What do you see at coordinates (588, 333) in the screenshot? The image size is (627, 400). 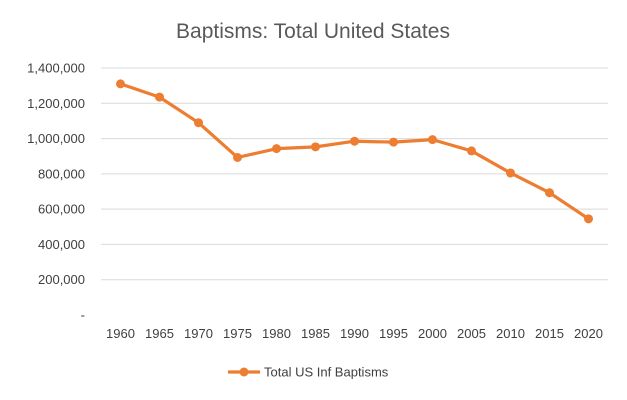 I see `x-tick-label: 2020` at bounding box center [588, 333].